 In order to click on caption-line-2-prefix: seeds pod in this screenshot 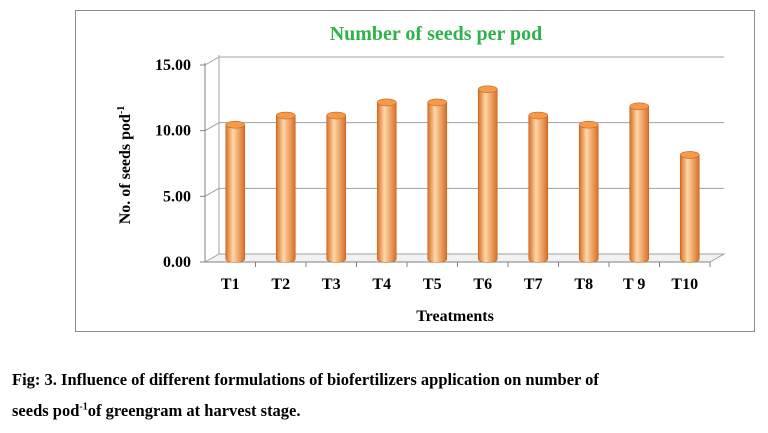, I will do `click(46, 410)`.